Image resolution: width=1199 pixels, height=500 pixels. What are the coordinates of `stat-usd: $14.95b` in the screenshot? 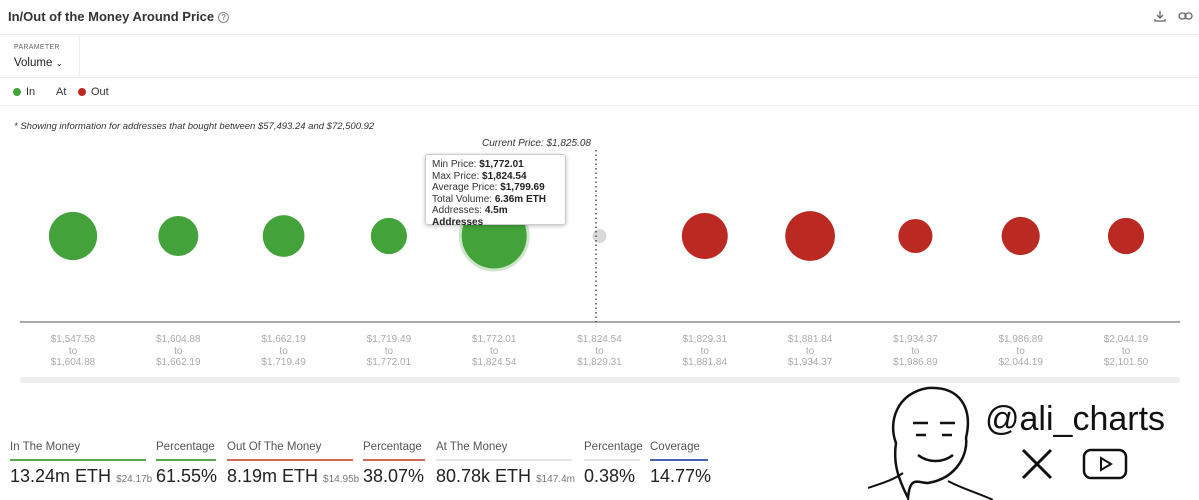 It's located at (341, 479).